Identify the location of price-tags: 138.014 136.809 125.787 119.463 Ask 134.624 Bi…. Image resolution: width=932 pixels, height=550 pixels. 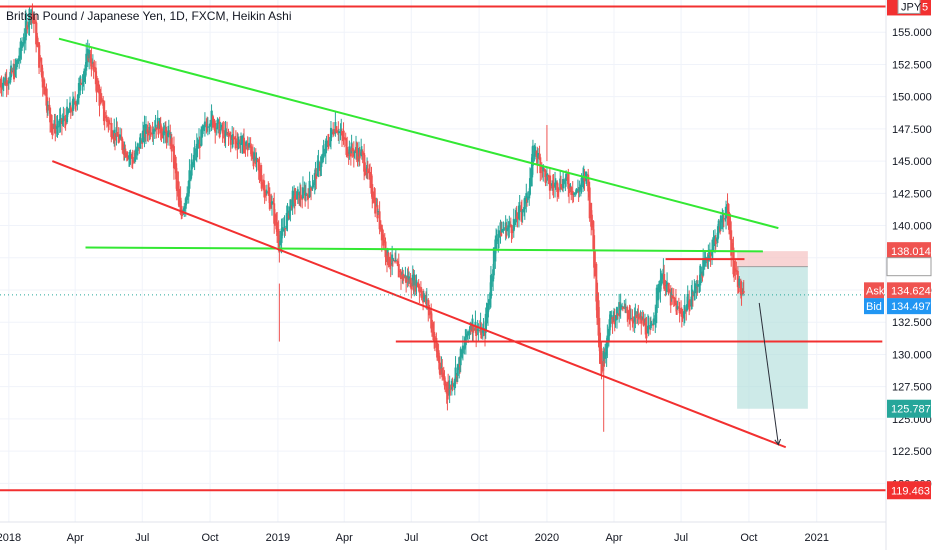
(898, 250).